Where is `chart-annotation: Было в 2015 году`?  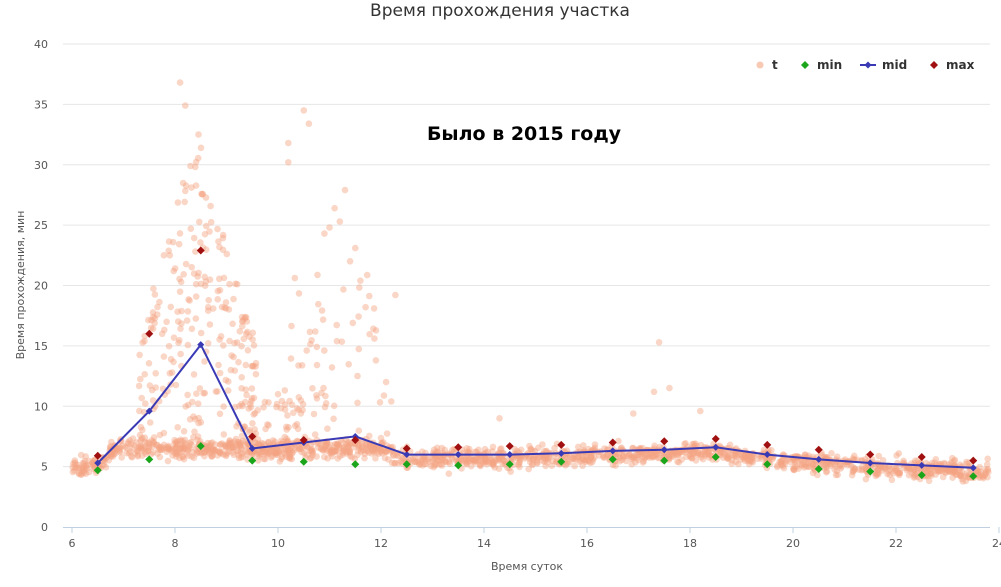 chart-annotation: Было в 2015 году is located at coordinates (524, 134).